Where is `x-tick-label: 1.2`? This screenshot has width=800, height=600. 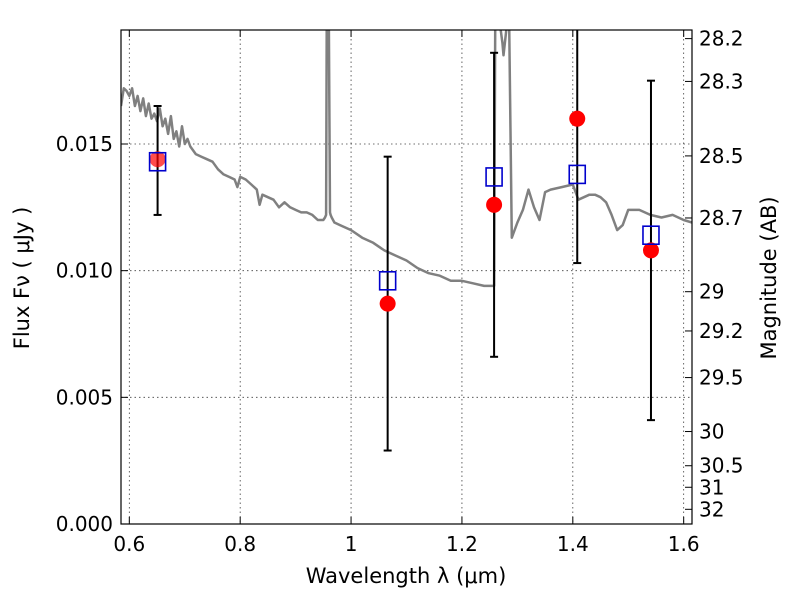
x-tick-label: 1.2 is located at coordinates (462, 544).